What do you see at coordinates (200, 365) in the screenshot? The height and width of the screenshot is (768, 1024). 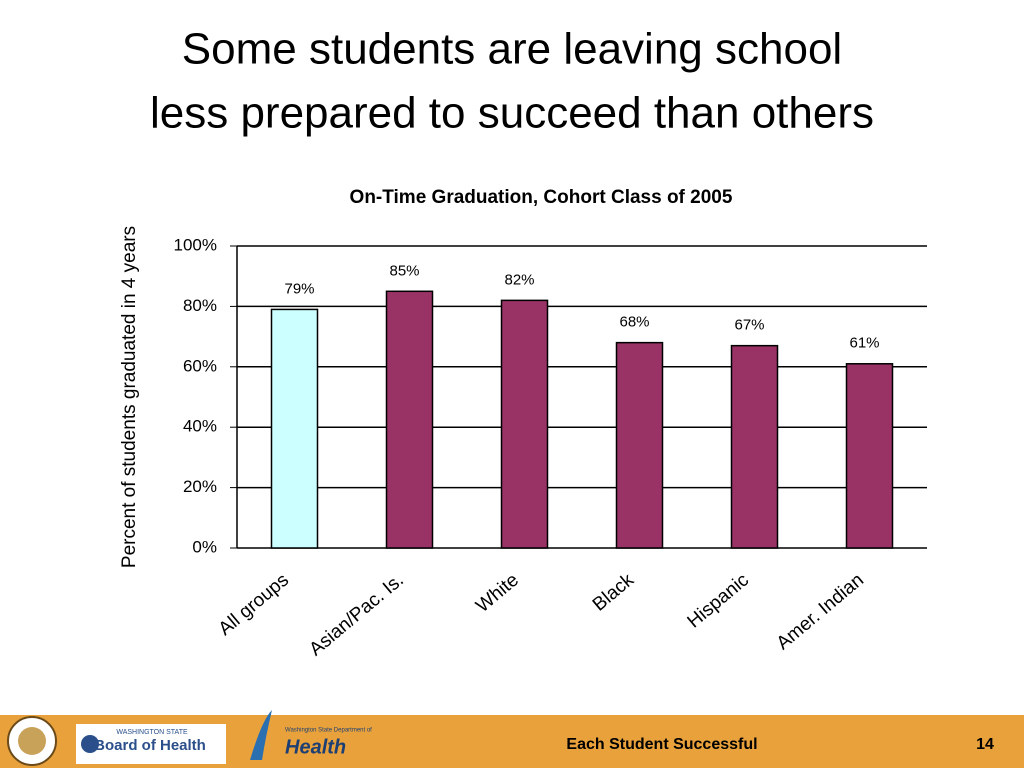 I see `y-tick-label: 60%` at bounding box center [200, 365].